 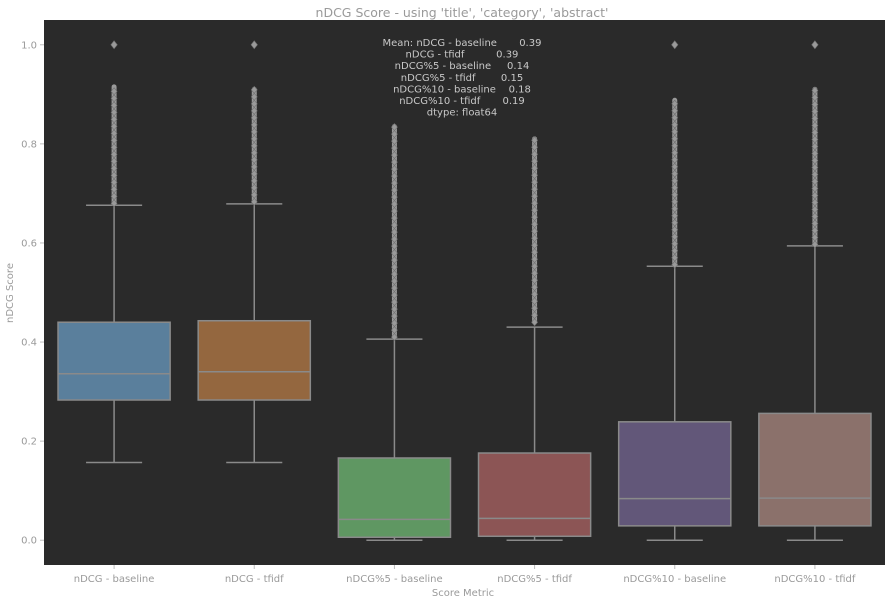 What do you see at coordinates (462, 89) in the screenshot?
I see `annotation-line: nDCG%10 - baseline 0.18` at bounding box center [462, 89].